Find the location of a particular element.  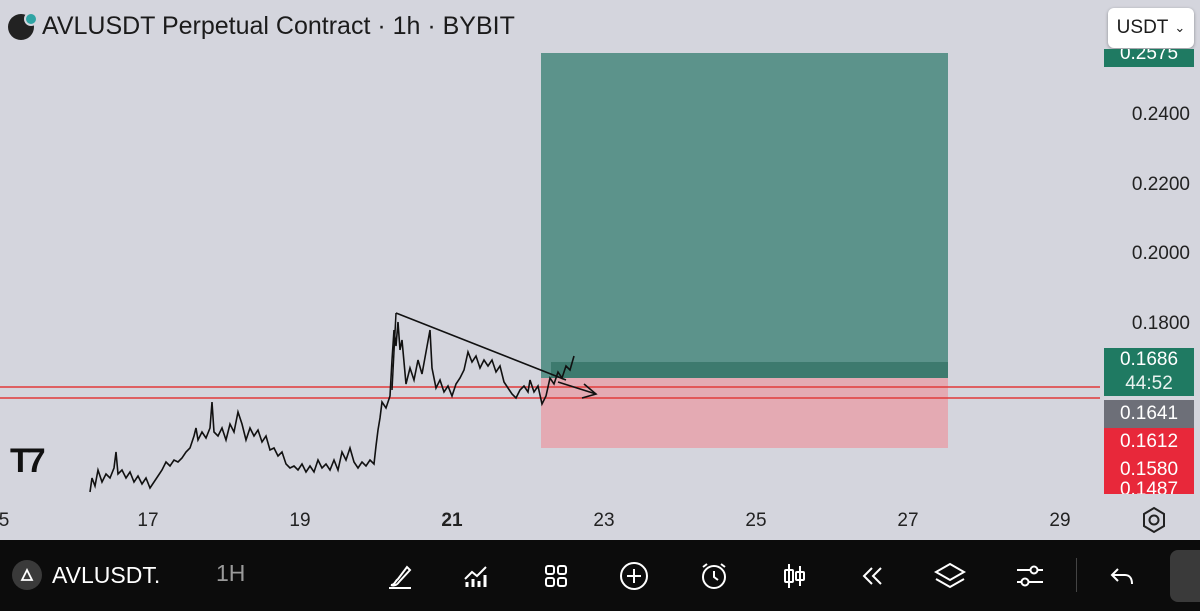

toolbar-symbol: AVLUSDT. is located at coordinates (106, 574).